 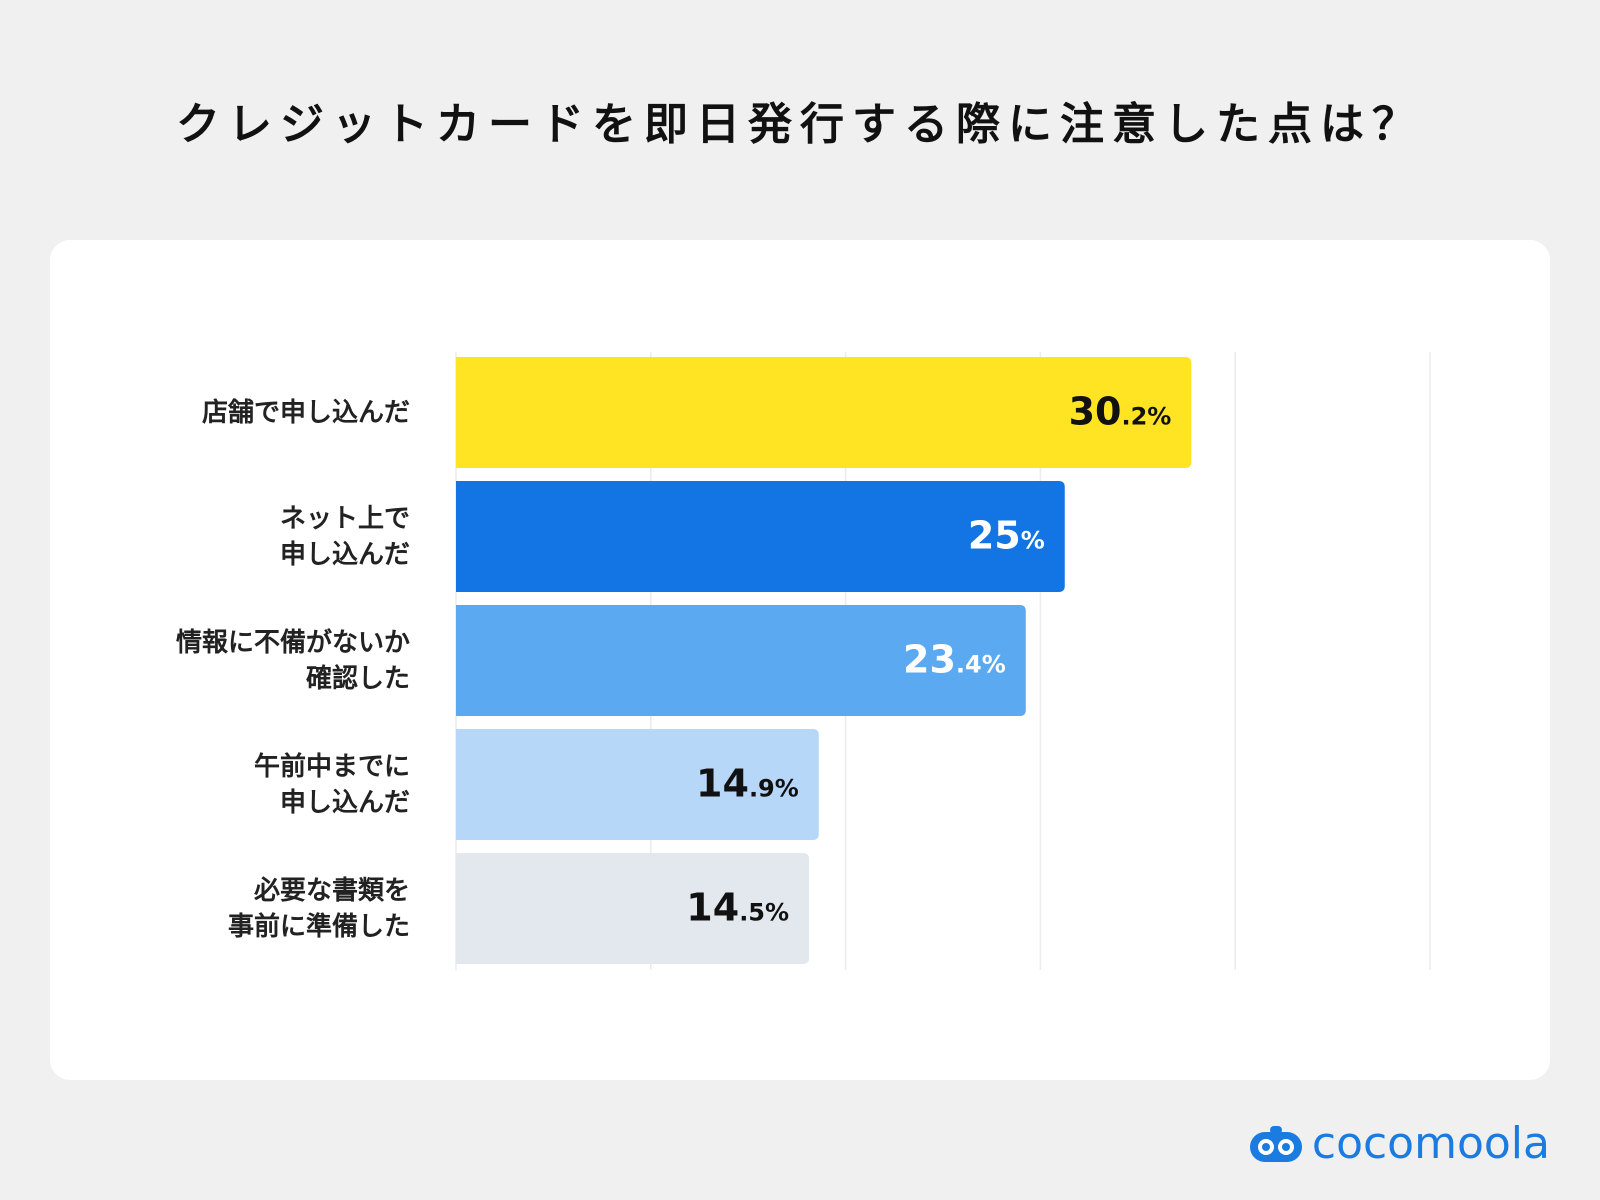 What do you see at coordinates (331, 784) in the screenshot?
I see `category-label: 午前中までに 申し込んだ` at bounding box center [331, 784].